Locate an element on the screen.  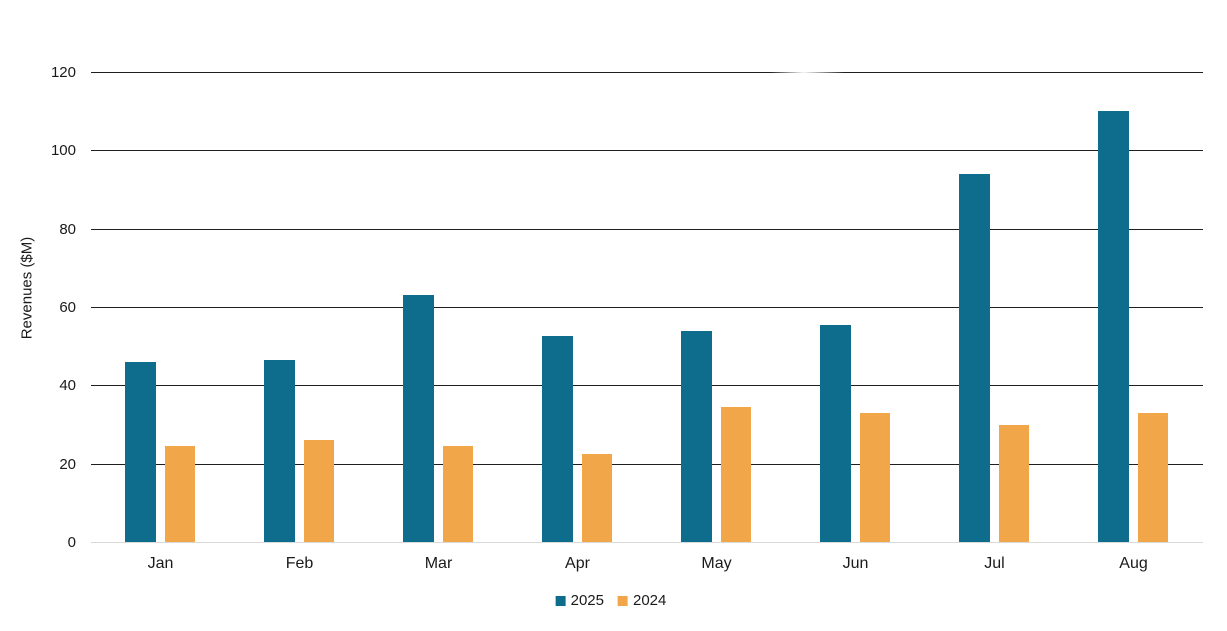
bar-2025-jun is located at coordinates (835, 433).